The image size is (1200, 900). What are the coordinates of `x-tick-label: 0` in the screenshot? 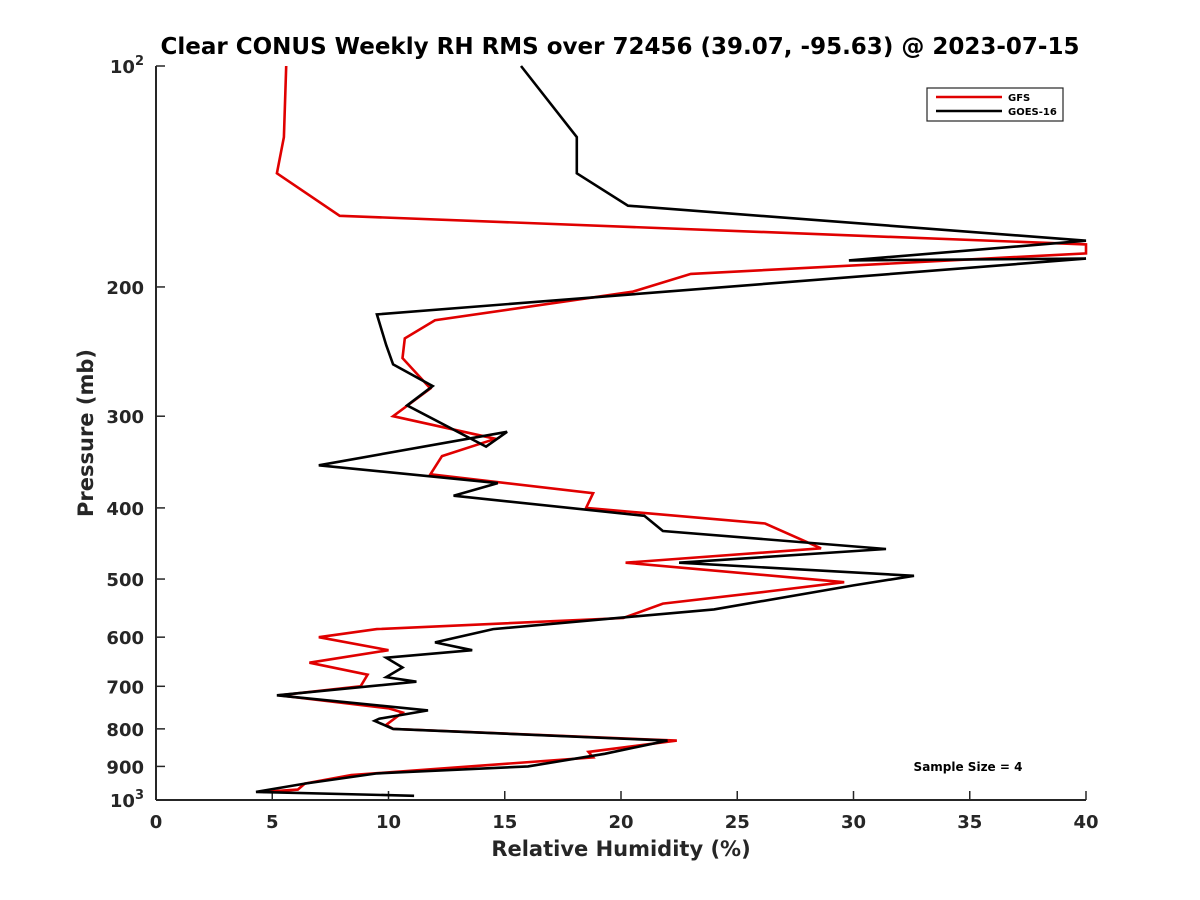 It's located at (156, 822).